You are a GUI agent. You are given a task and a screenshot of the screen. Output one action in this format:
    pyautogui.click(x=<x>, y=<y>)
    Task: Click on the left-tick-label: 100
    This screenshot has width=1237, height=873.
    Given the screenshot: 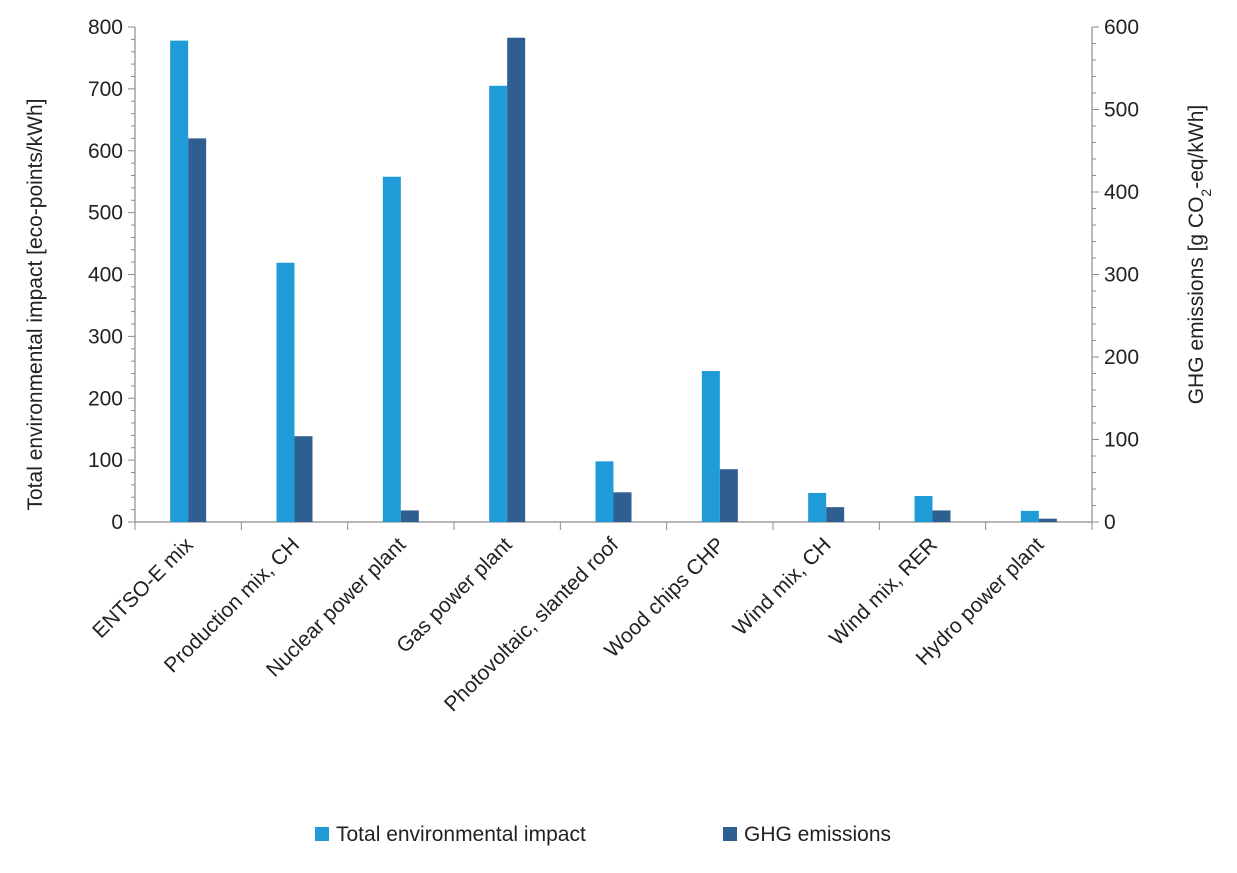 What is the action you would take?
    pyautogui.click(x=105, y=460)
    